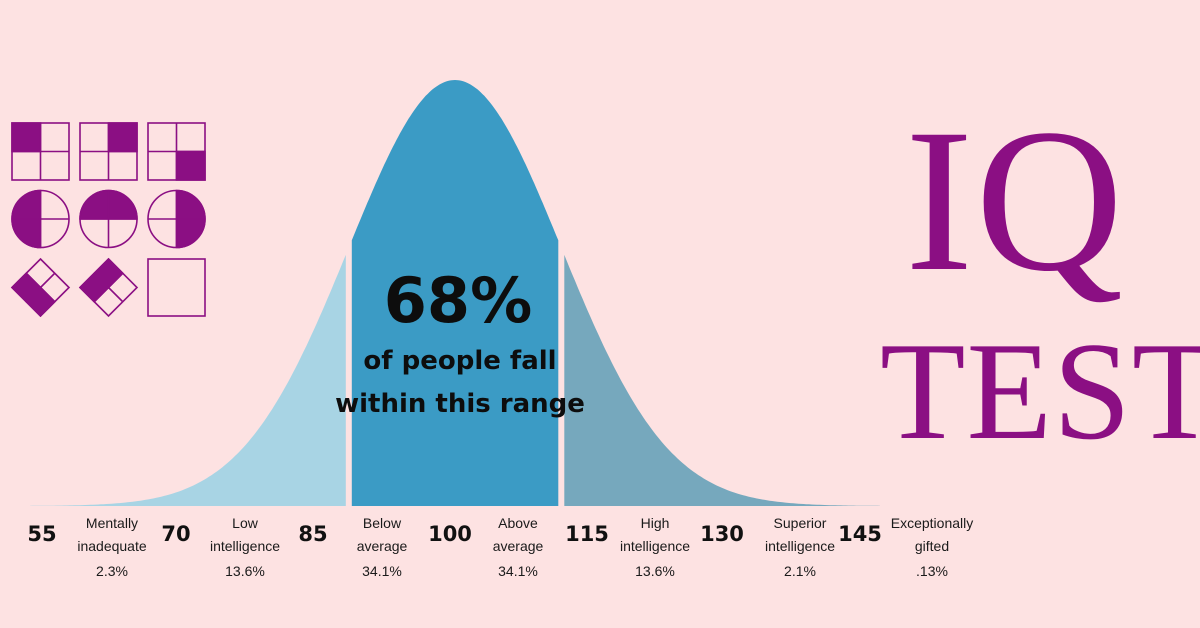  I want to click on band-percent: .13%, so click(932, 571).